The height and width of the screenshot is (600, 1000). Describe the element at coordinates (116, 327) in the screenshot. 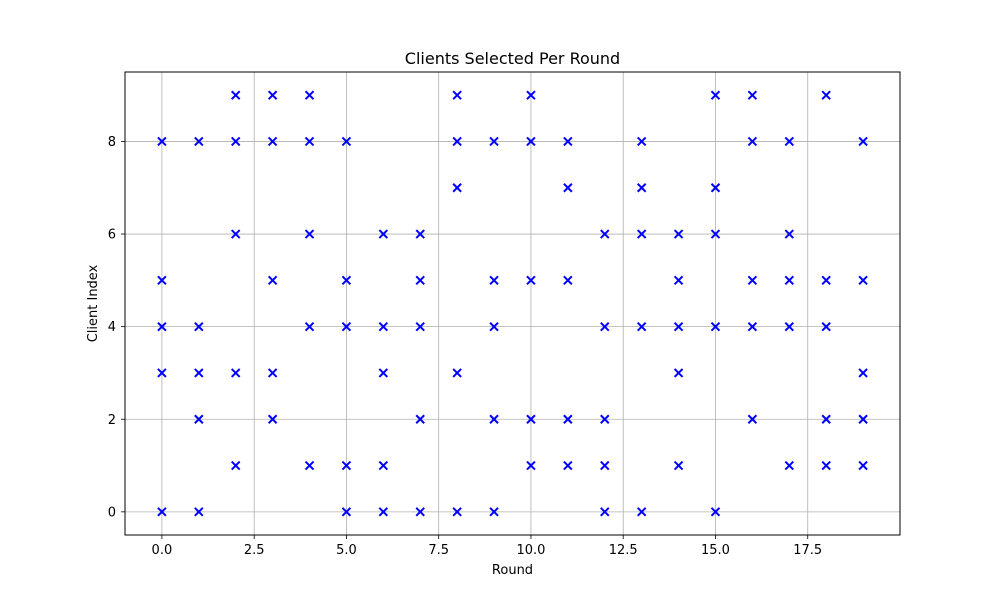

I see `y-axis-ticks: 0 2 4 6 8` at that location.